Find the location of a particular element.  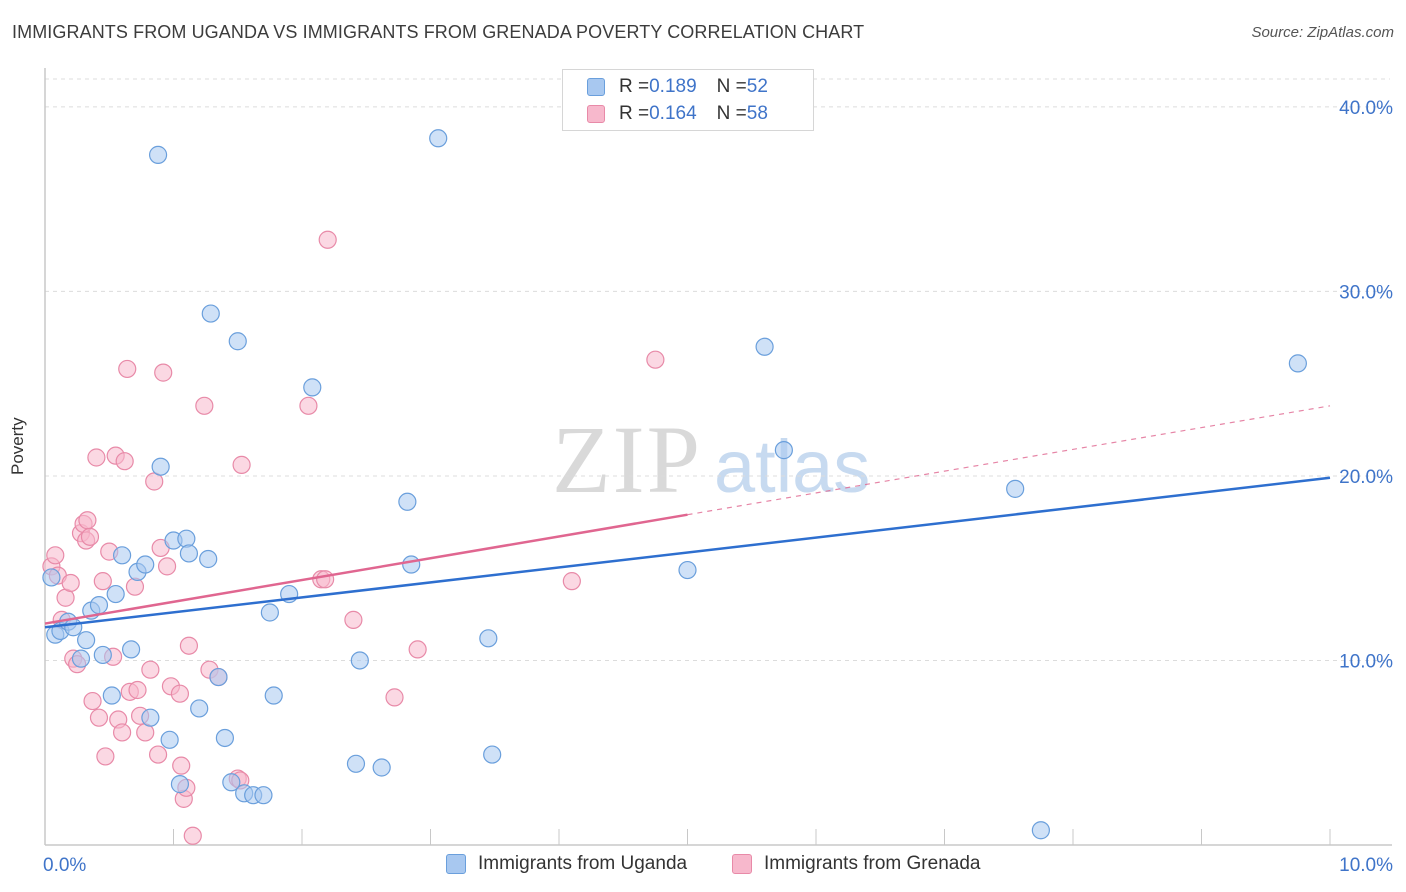

uganda-r-label: R = is located at coordinates (634, 86).